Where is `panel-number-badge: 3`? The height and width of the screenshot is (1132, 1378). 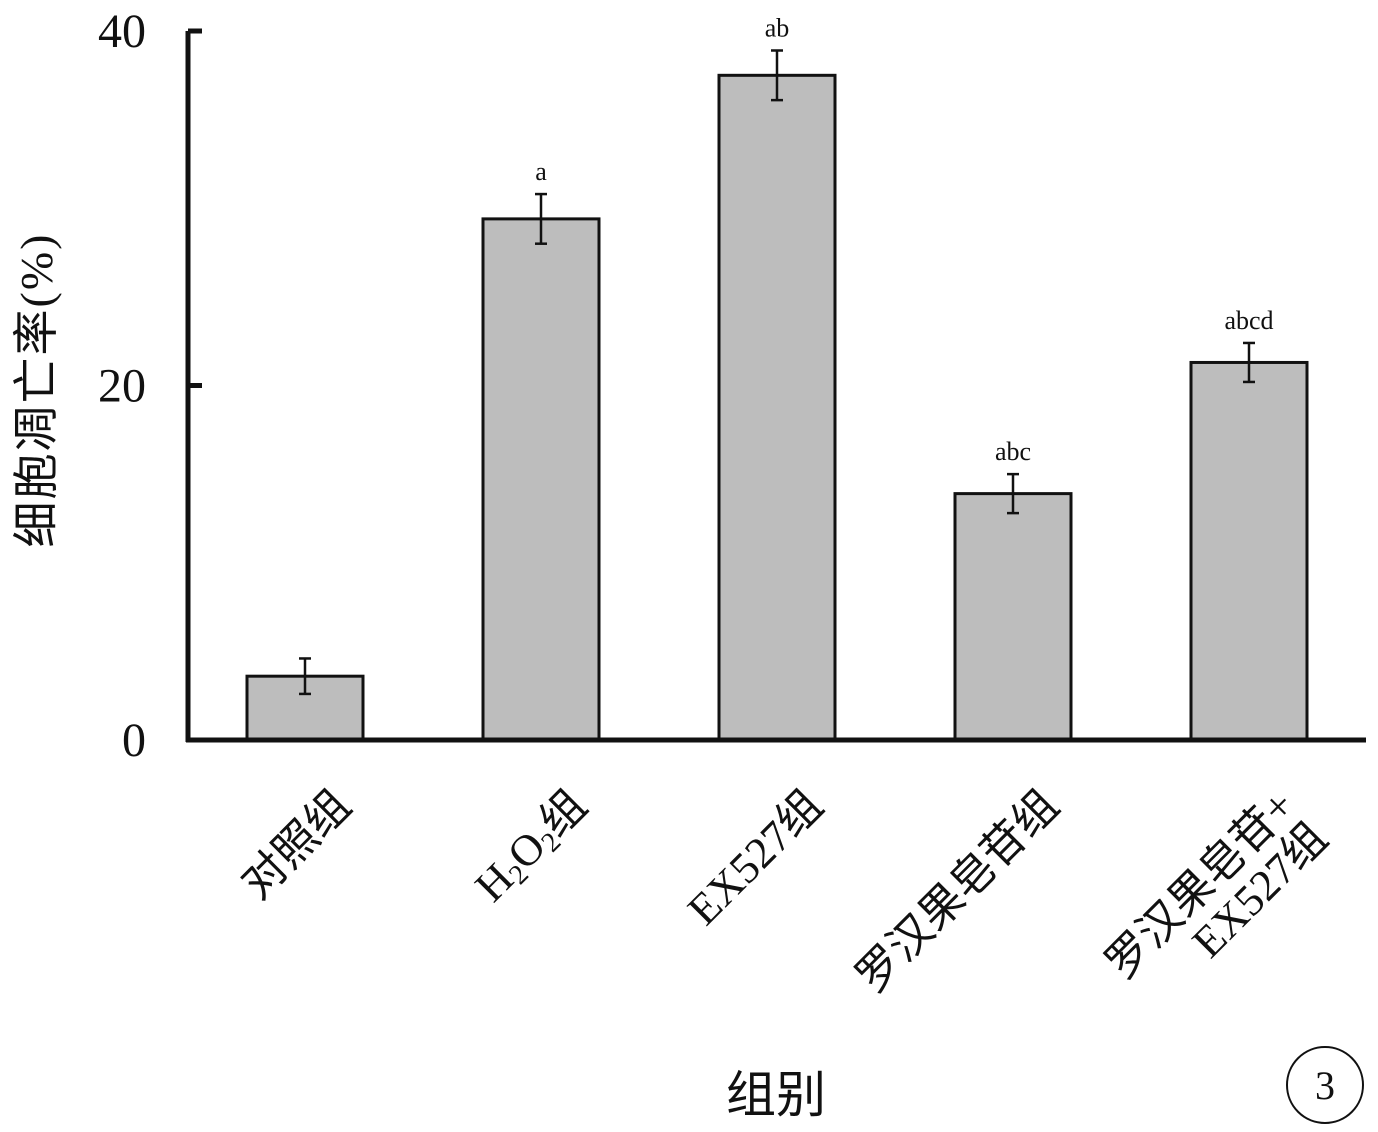
panel-number-badge: 3 is located at coordinates (1325, 1085).